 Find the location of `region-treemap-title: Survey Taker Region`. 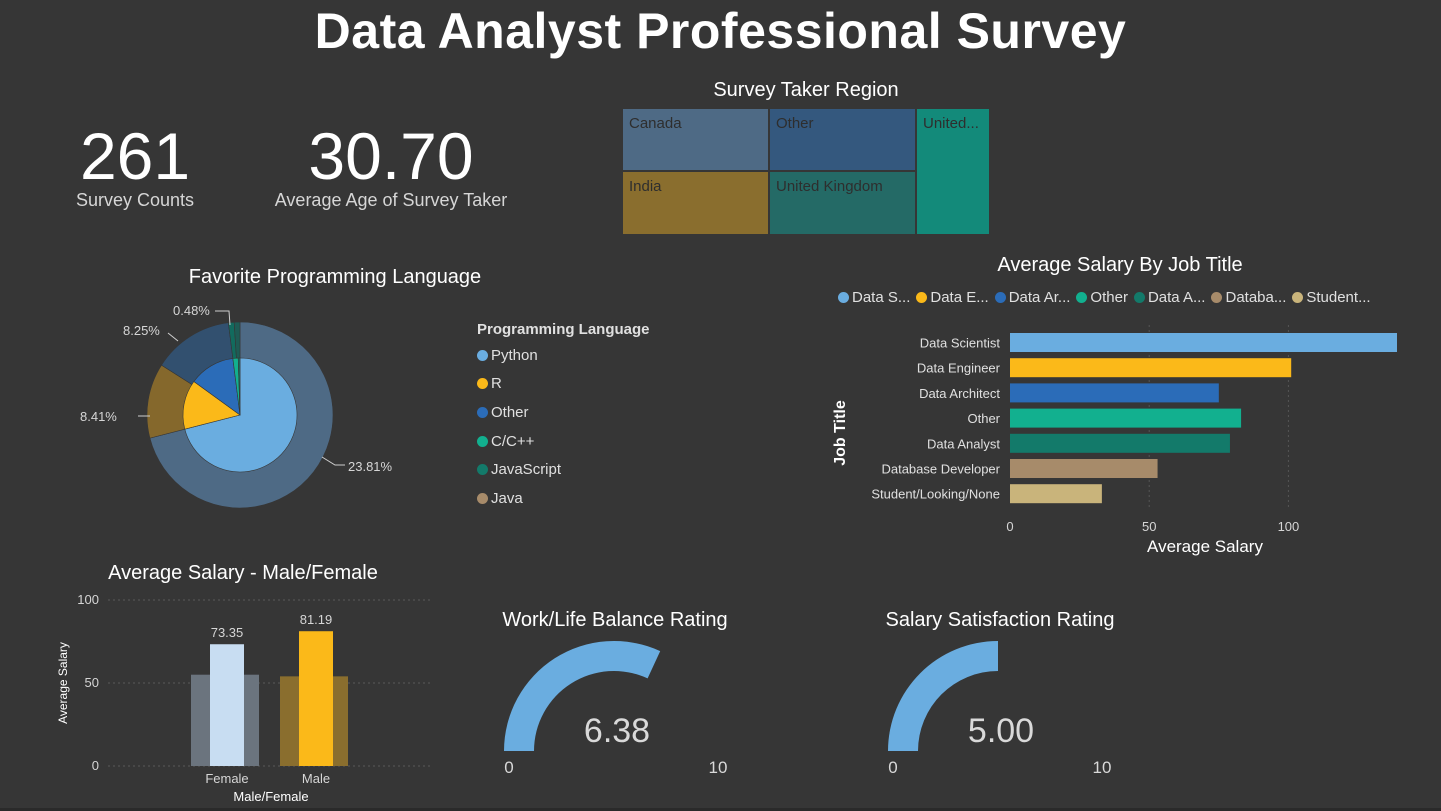

region-treemap-title: Survey Taker Region is located at coordinates (806, 90).